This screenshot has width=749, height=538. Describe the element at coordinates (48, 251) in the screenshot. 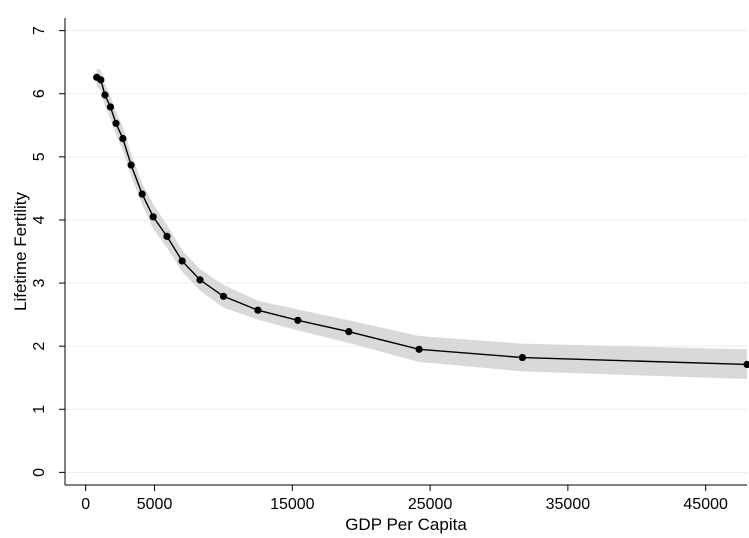

I see `y-axis-ticks: 0 1 2 3 4 5 6 7` at that location.